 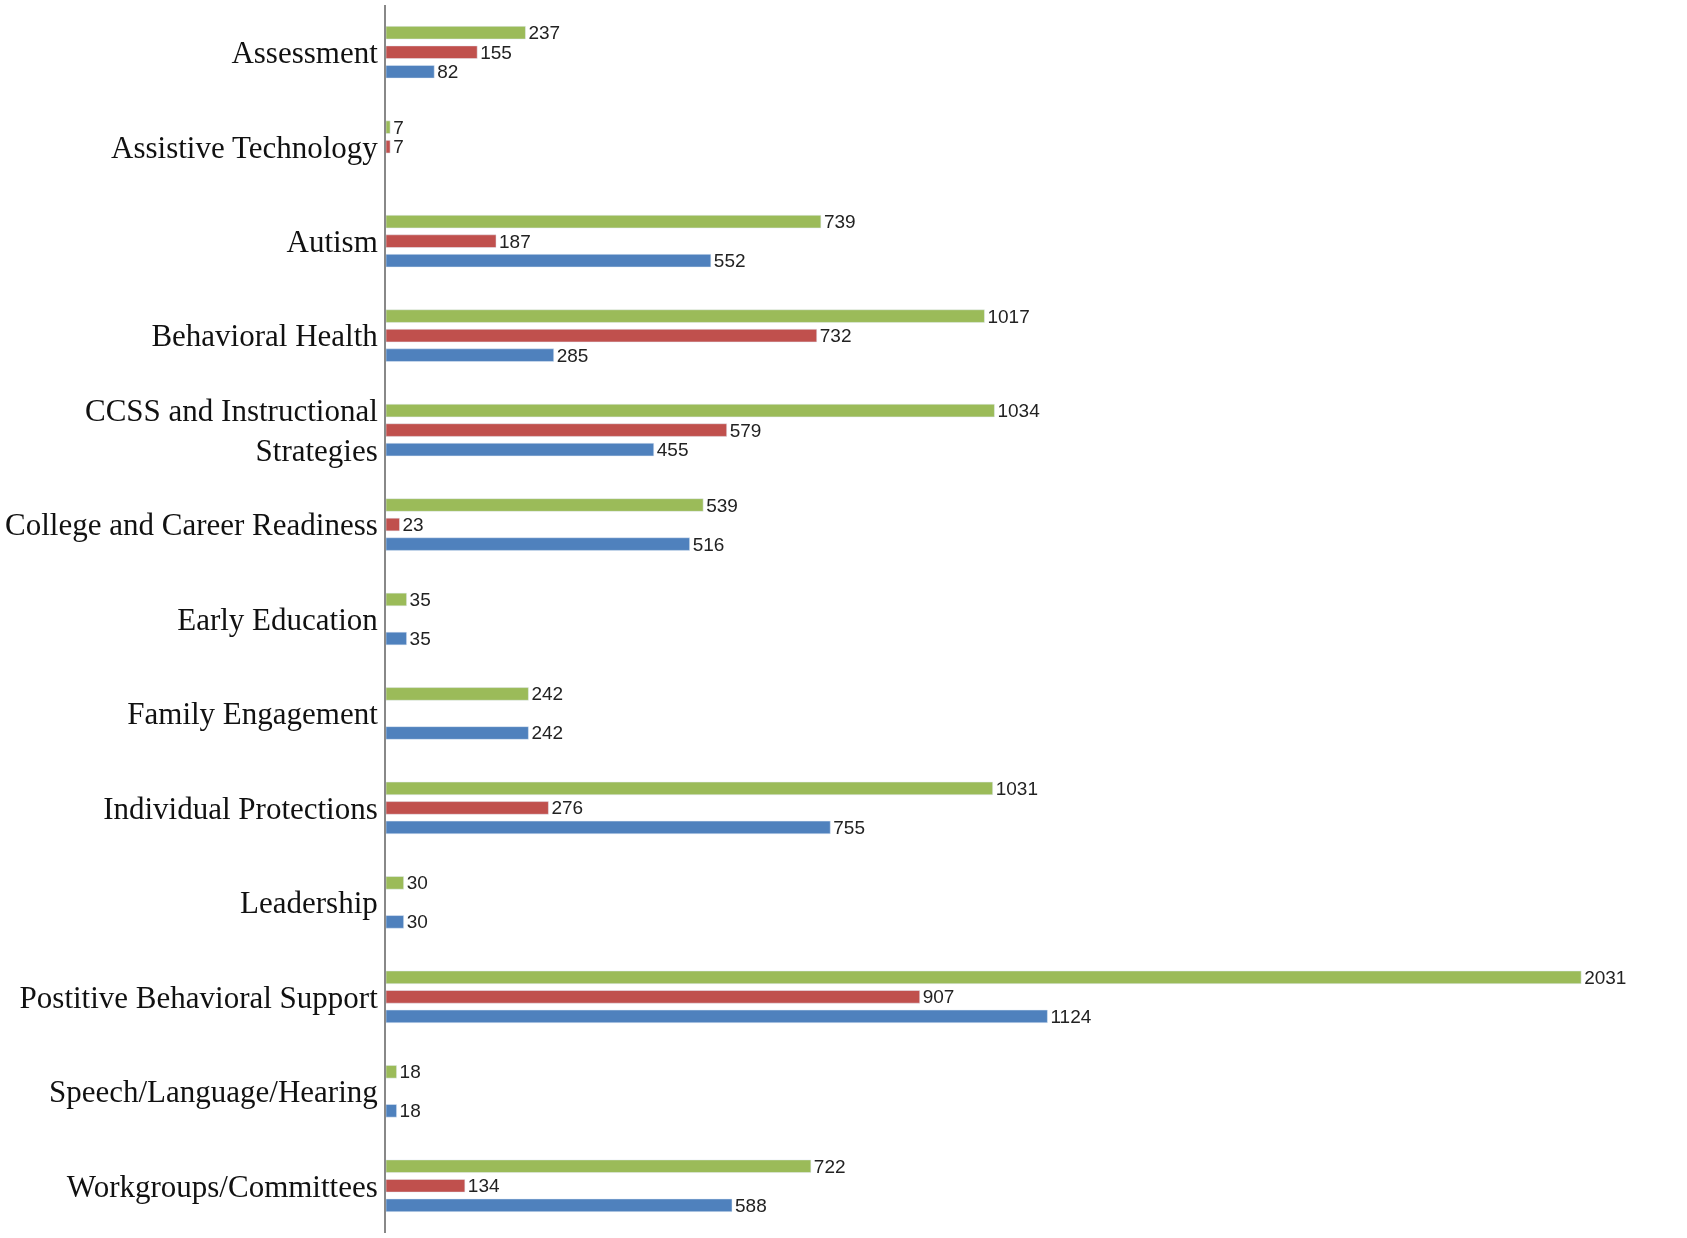 What do you see at coordinates (332, 241) in the screenshot?
I see `y-tick-label: Autism` at bounding box center [332, 241].